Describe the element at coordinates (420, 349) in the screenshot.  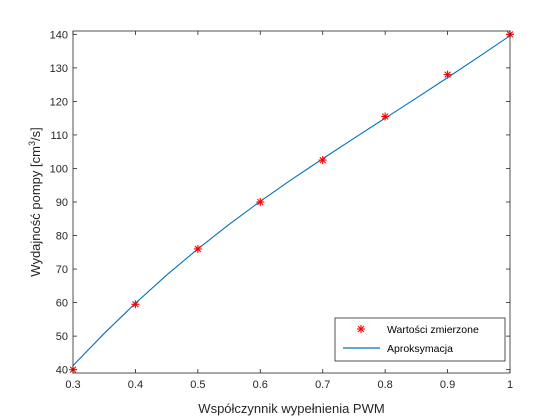
I see `legend-label-approx: Aproksymacja` at that location.